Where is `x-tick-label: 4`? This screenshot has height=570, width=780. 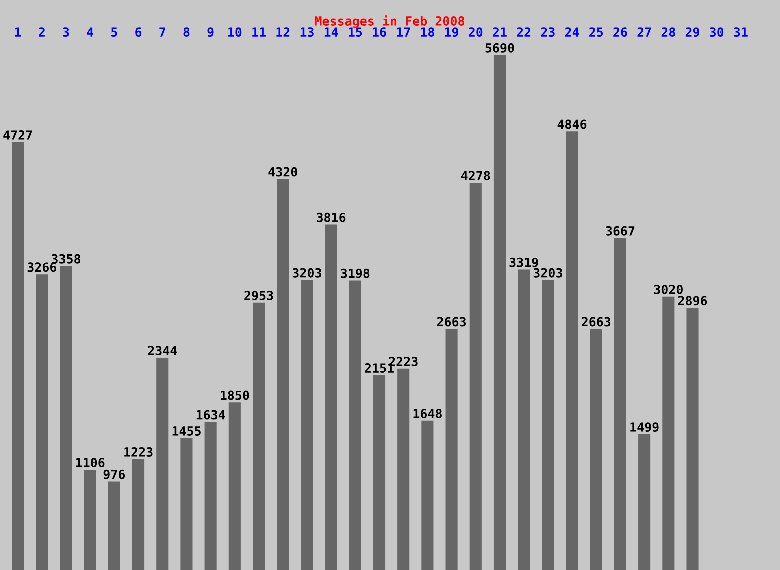
x-tick-label: 4 is located at coordinates (90, 32).